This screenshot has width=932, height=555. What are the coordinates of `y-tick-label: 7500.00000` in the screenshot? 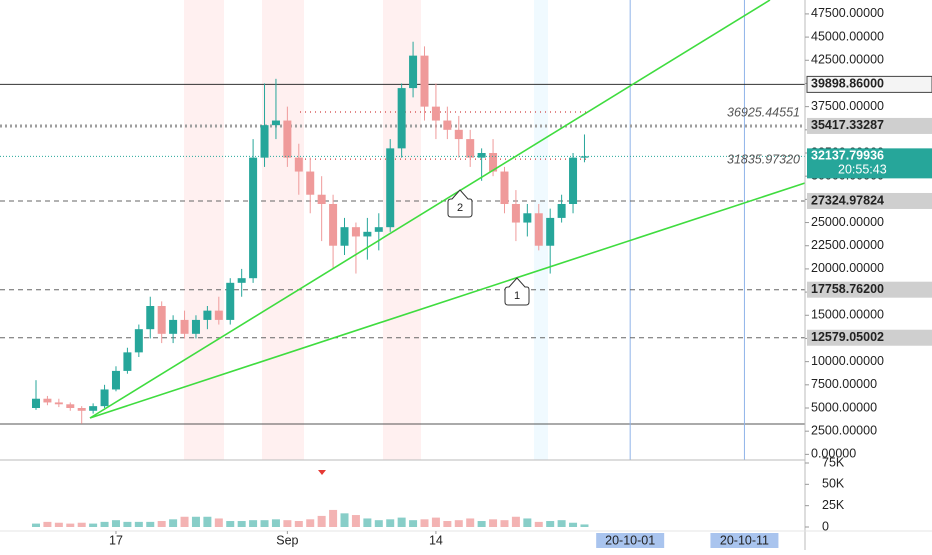 It's located at (844, 384).